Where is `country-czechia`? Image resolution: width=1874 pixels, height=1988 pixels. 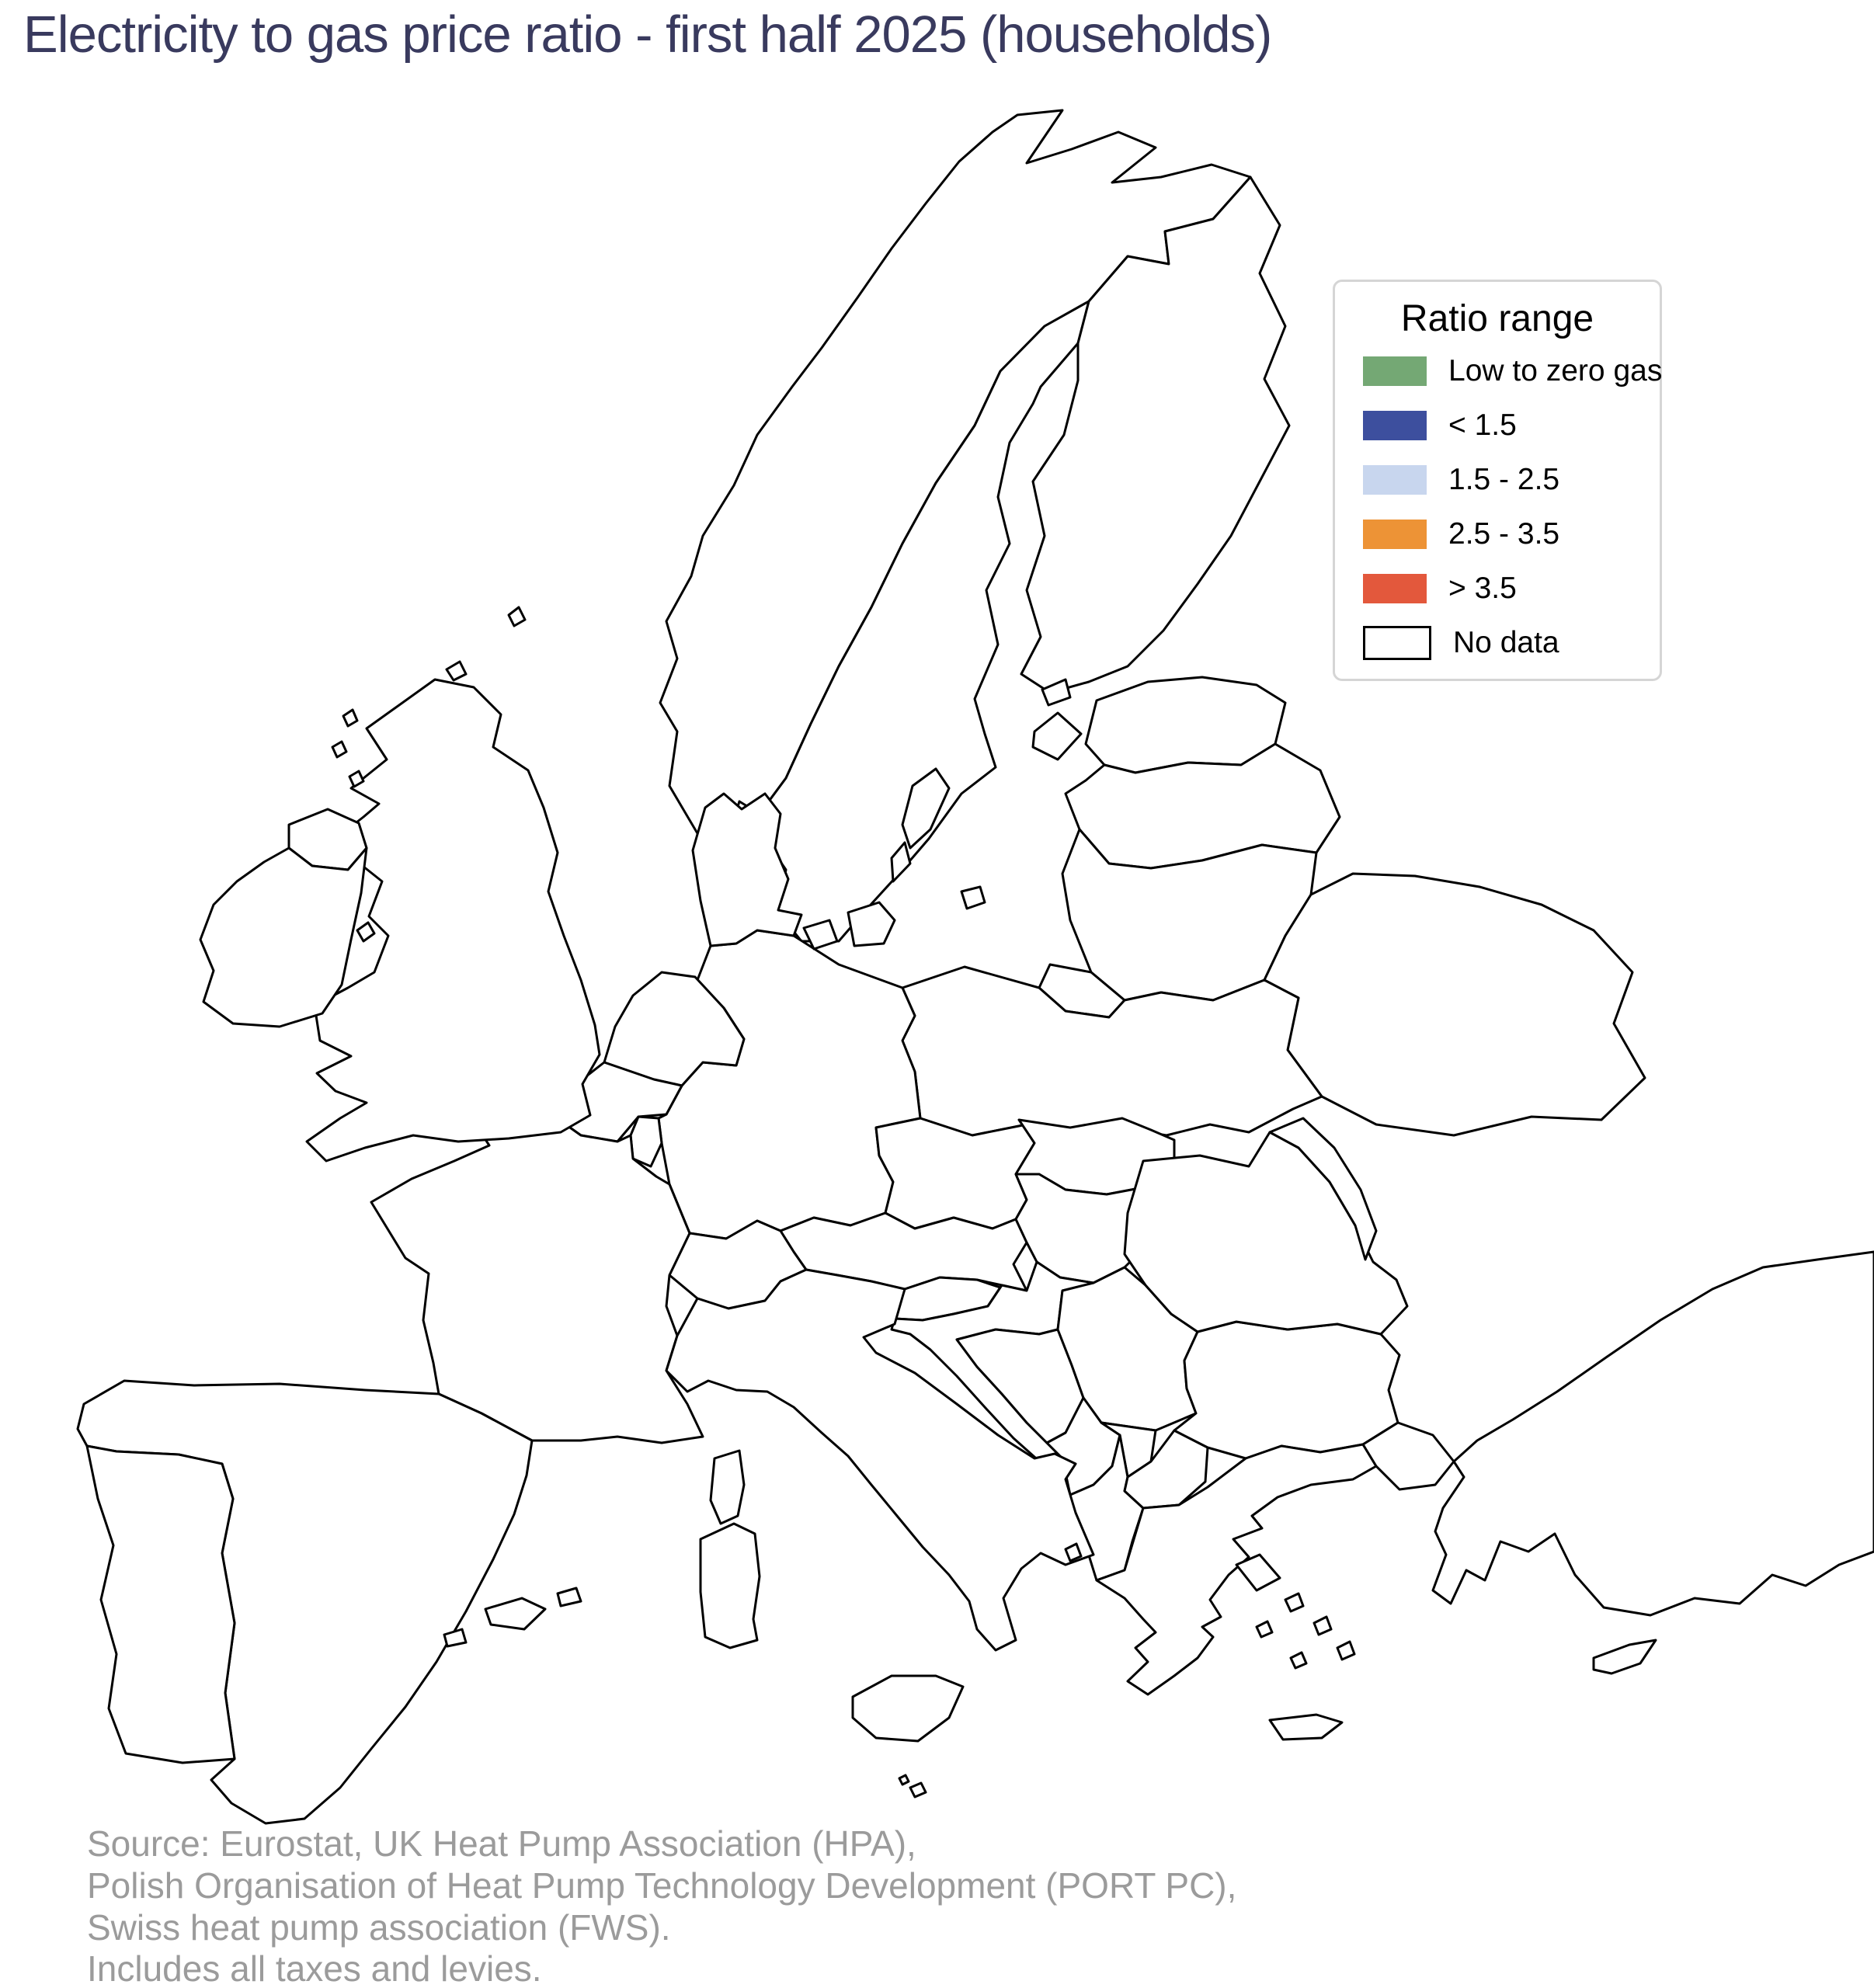 country-czechia is located at coordinates (955, 1173).